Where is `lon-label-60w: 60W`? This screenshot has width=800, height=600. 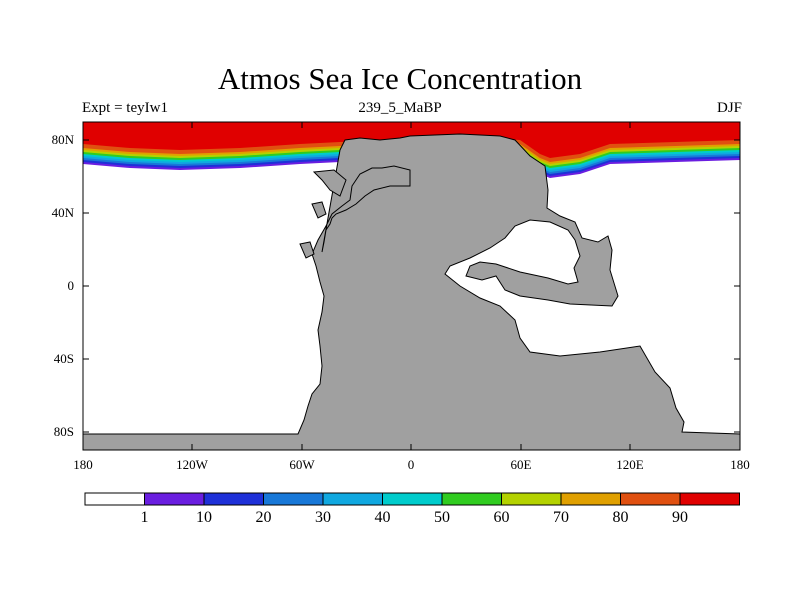
lon-label-60w: 60W is located at coordinates (302, 464).